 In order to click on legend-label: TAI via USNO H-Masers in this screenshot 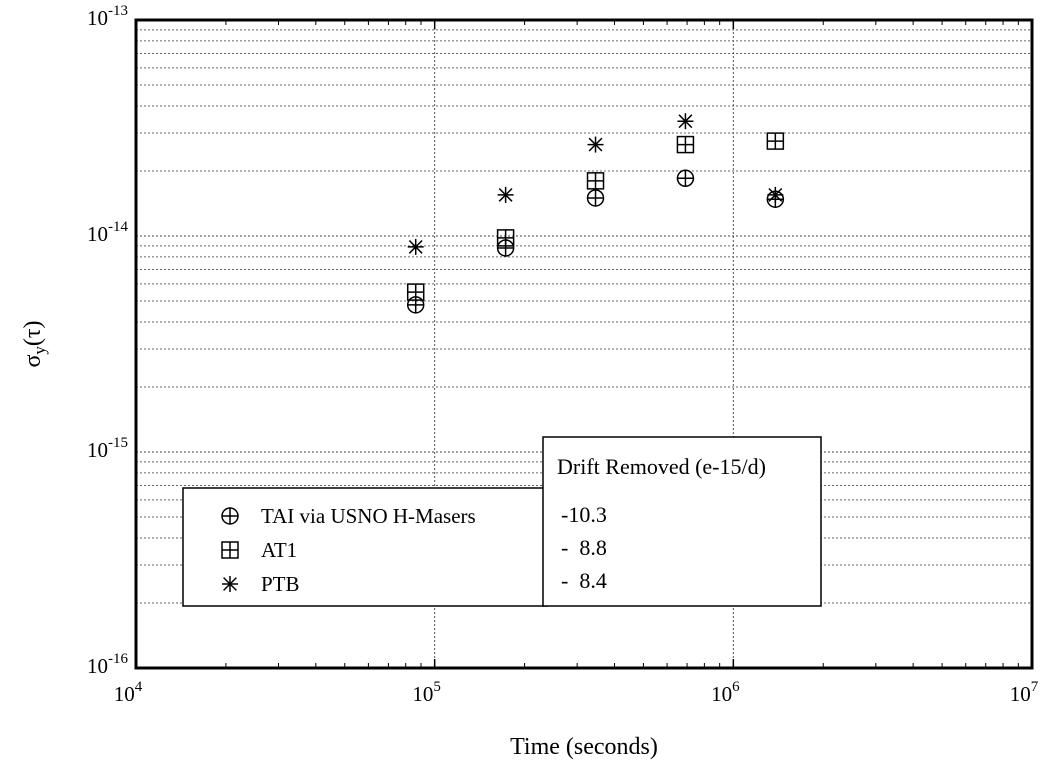, I will do `click(368, 516)`.